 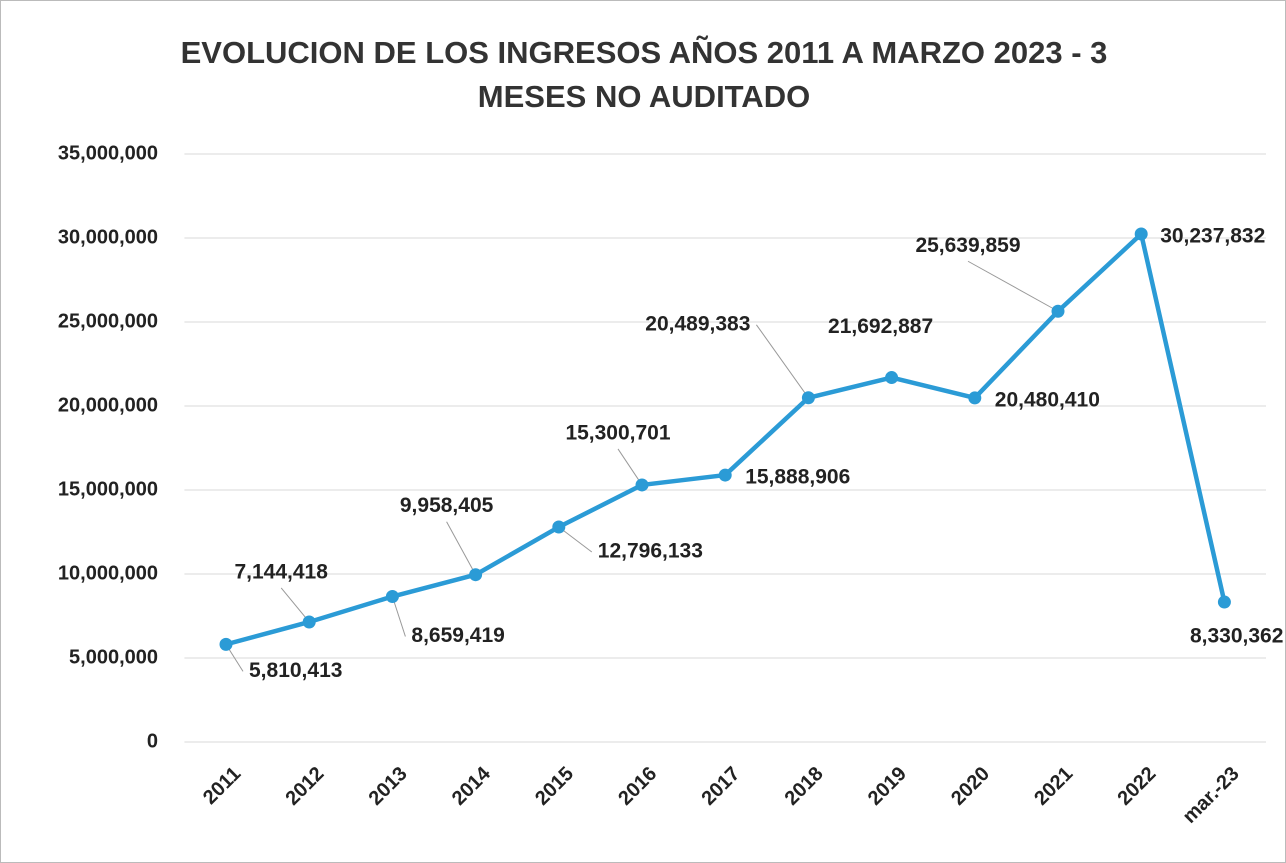 I want to click on data-label: 7,144,418, so click(x=281, y=572).